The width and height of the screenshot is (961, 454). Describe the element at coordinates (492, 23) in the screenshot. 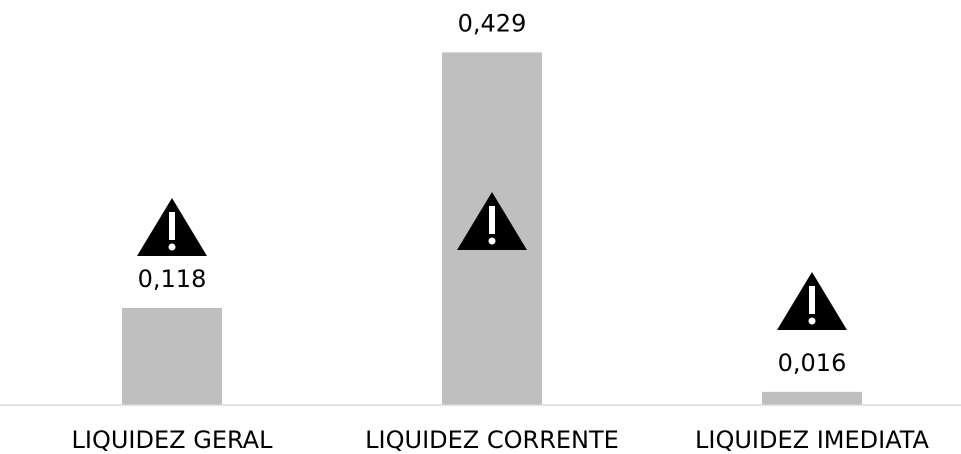

I see `value-label: 0,429` at that location.